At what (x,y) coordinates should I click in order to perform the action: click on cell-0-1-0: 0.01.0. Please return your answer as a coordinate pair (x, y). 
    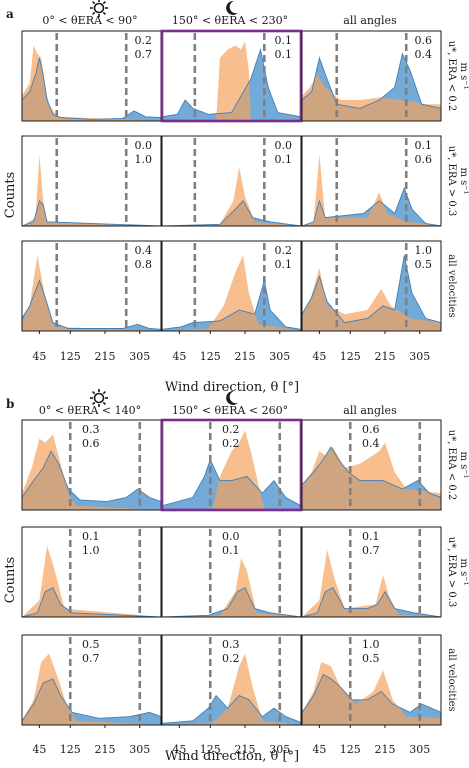
    Looking at the image, I should click on (91, 181).